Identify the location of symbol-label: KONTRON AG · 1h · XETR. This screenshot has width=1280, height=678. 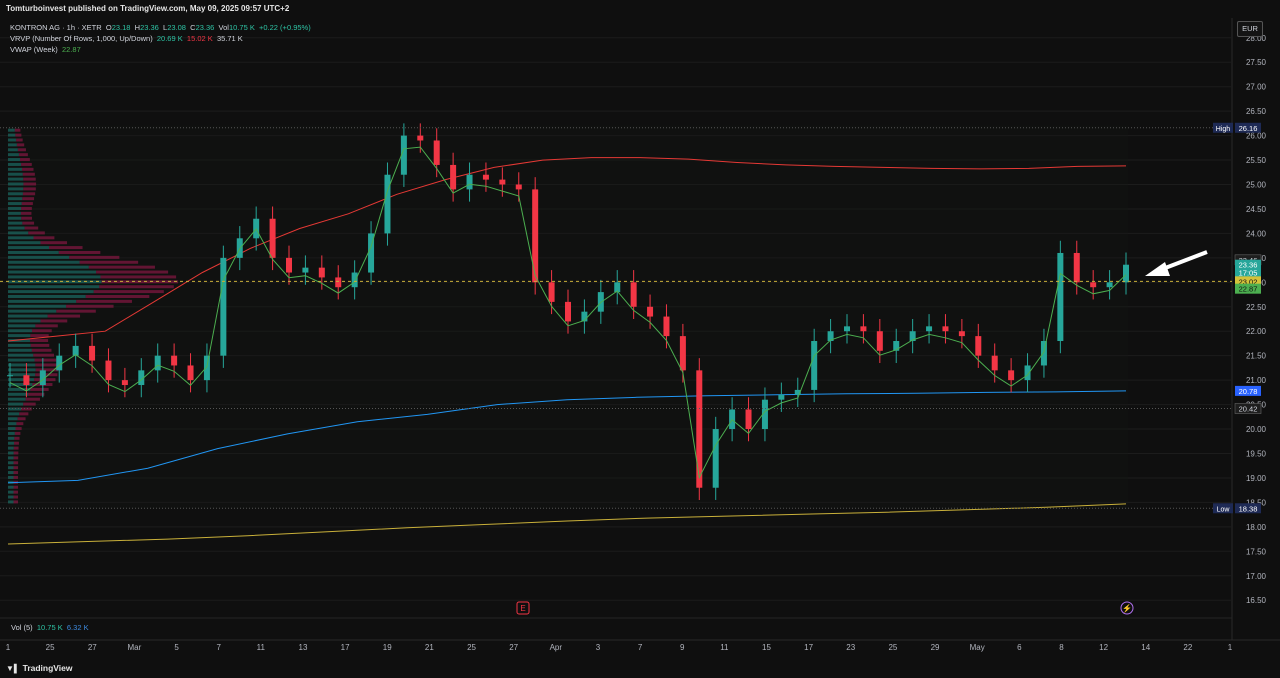
(56, 27).